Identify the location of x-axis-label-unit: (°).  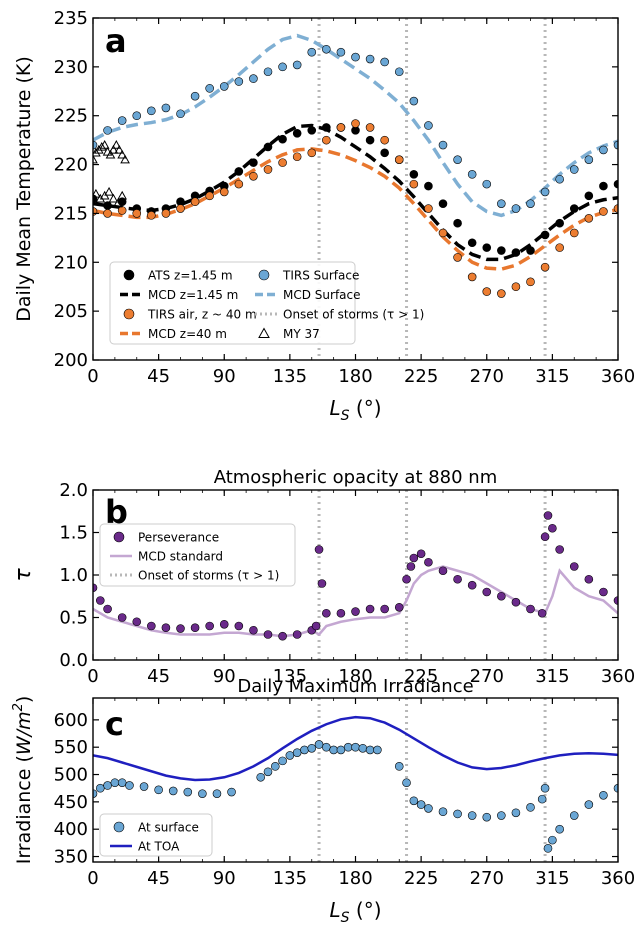
(366, 408).